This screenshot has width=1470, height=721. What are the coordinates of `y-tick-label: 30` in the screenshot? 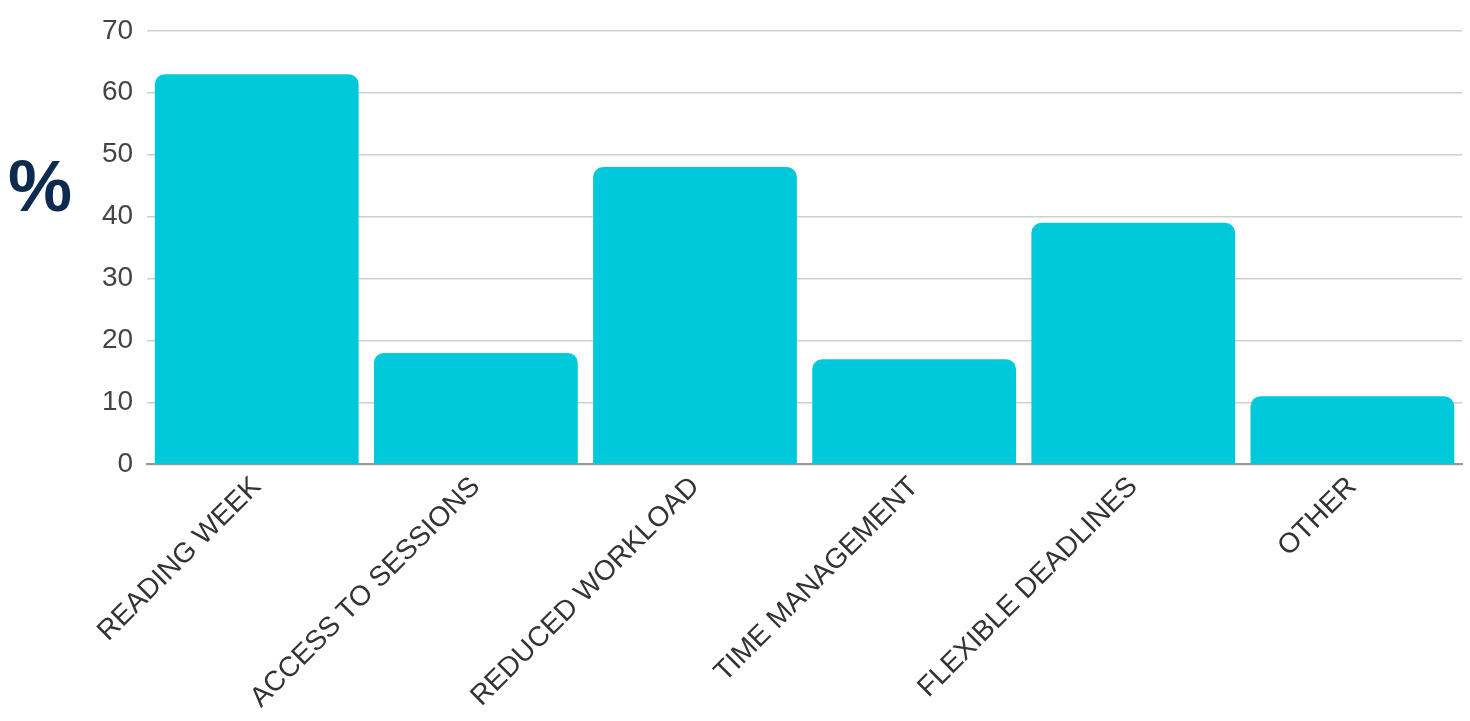 It's located at (117, 277).